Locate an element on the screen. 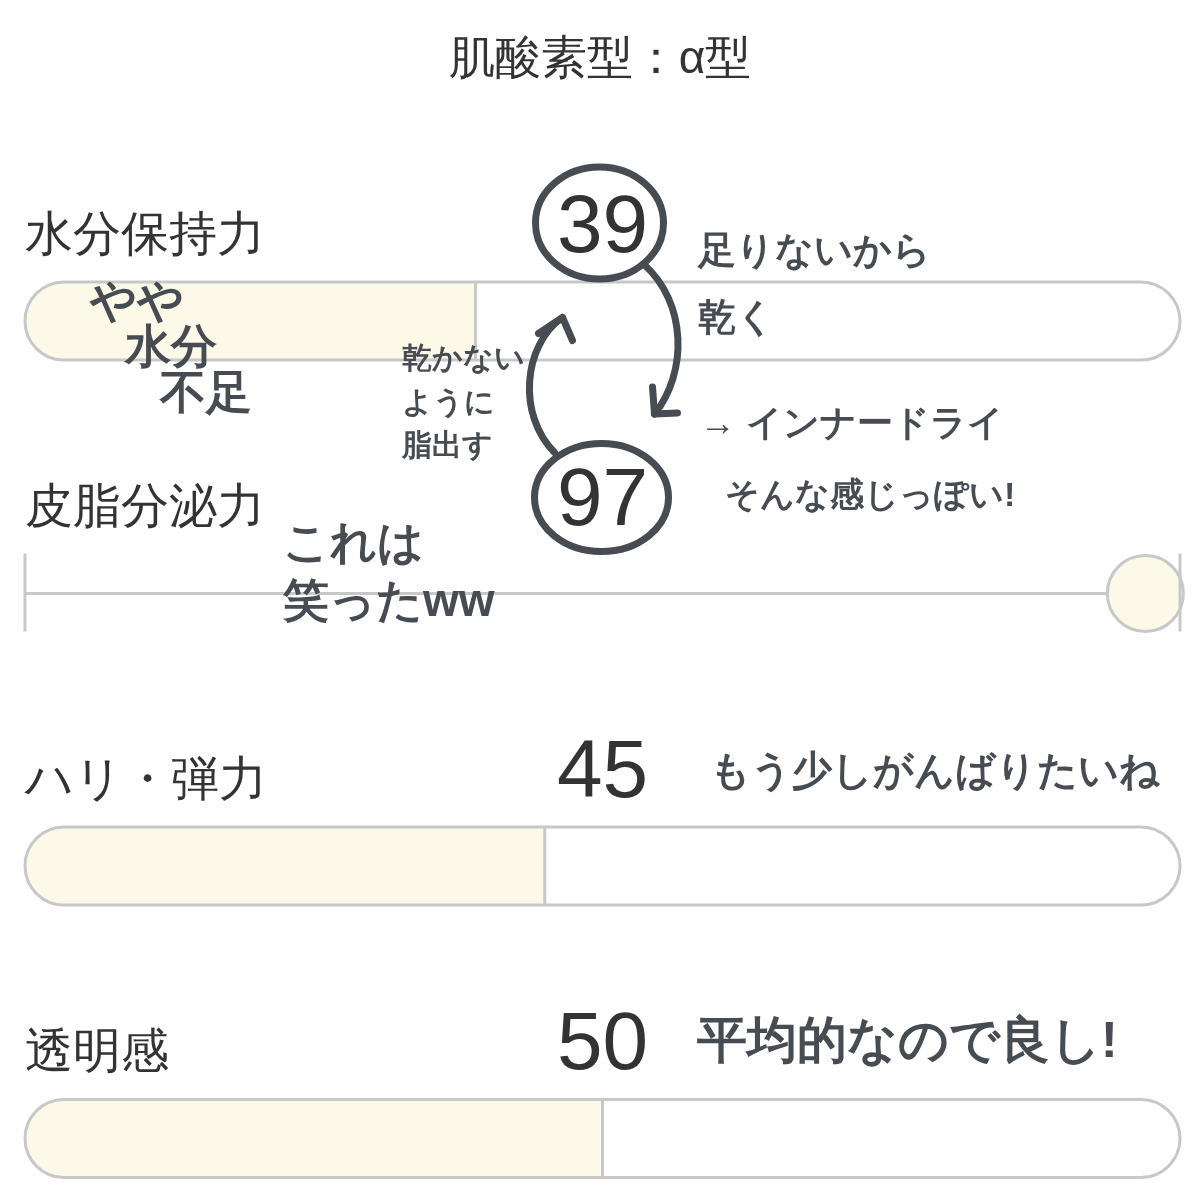  value-label: 45 is located at coordinates (602, 768).